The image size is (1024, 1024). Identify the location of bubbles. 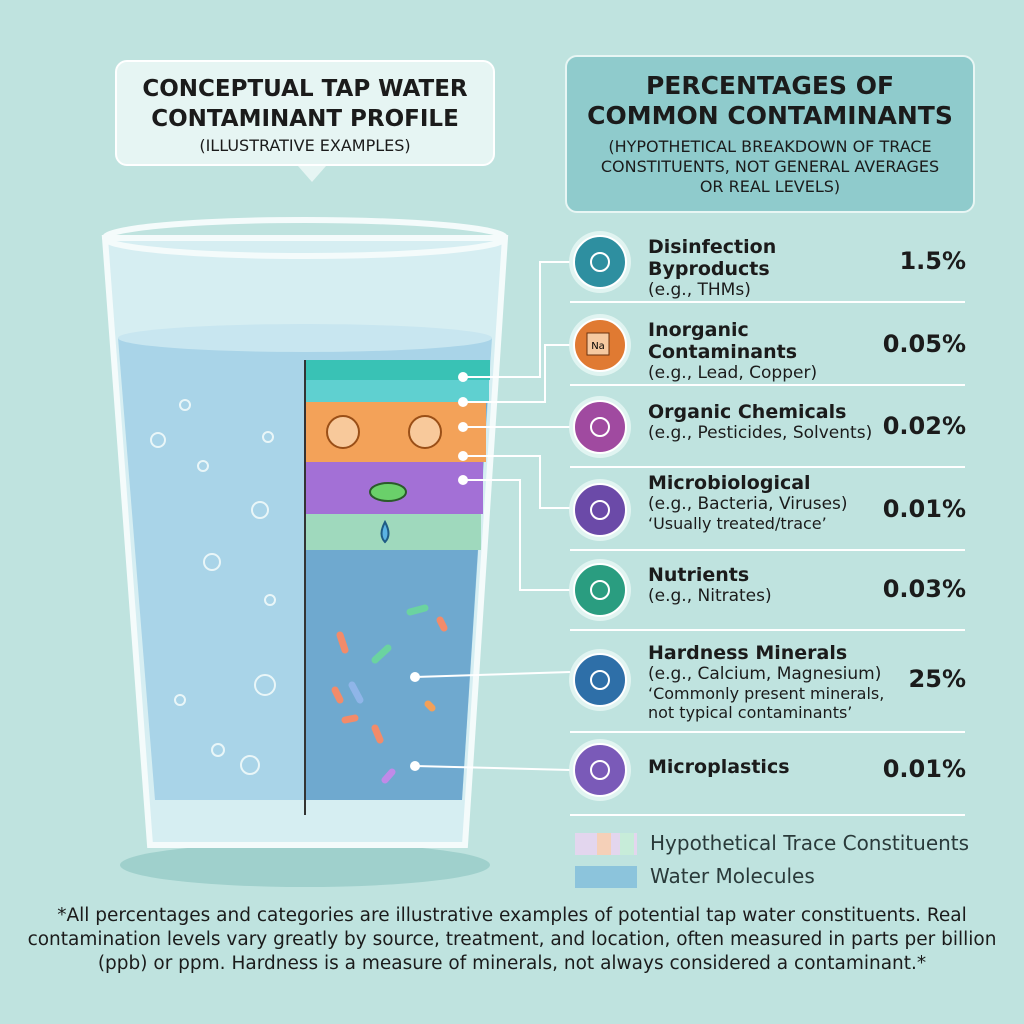
(213, 587).